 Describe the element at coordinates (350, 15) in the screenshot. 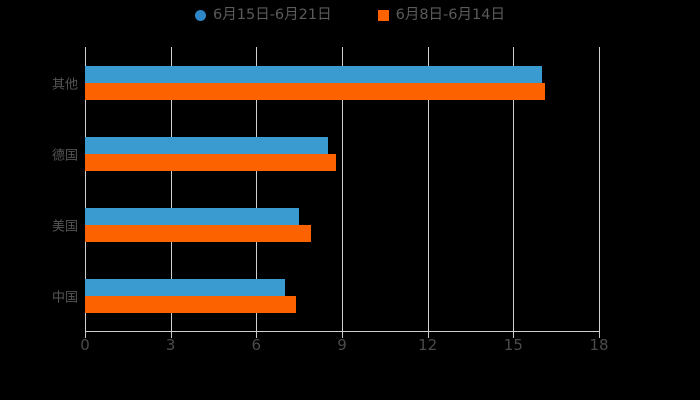

I see `chart-legend: 6月15日-6月21日 6月8日-6月14日` at that location.